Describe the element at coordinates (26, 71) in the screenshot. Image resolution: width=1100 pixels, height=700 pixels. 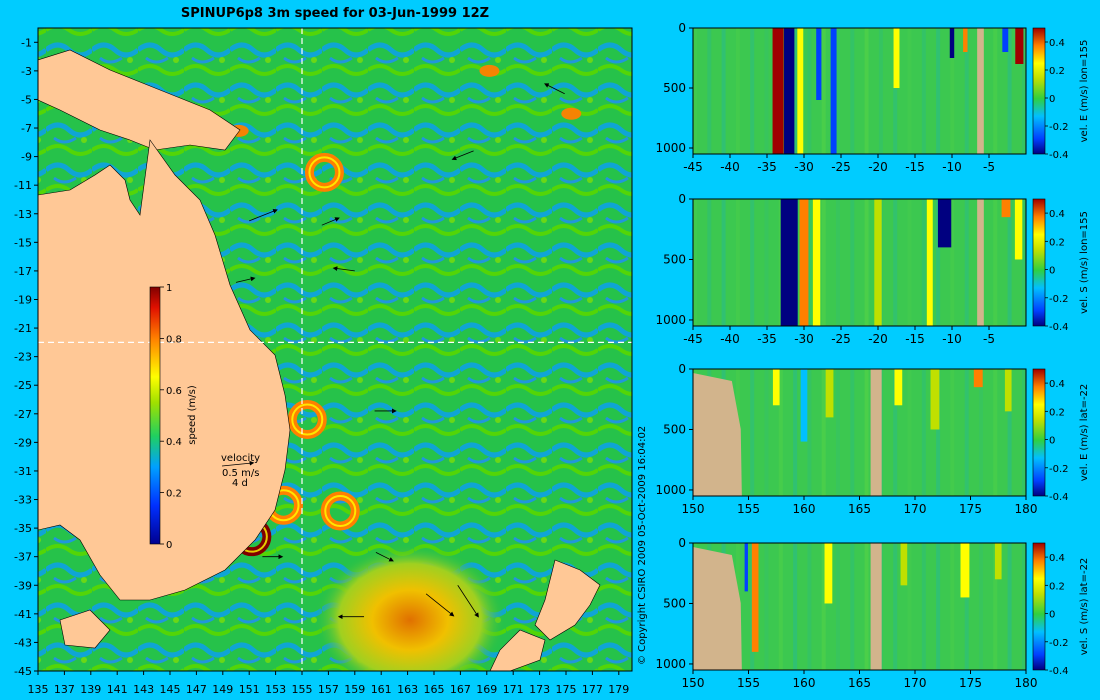
I see `map-y-tick-label-1: -3` at that location.